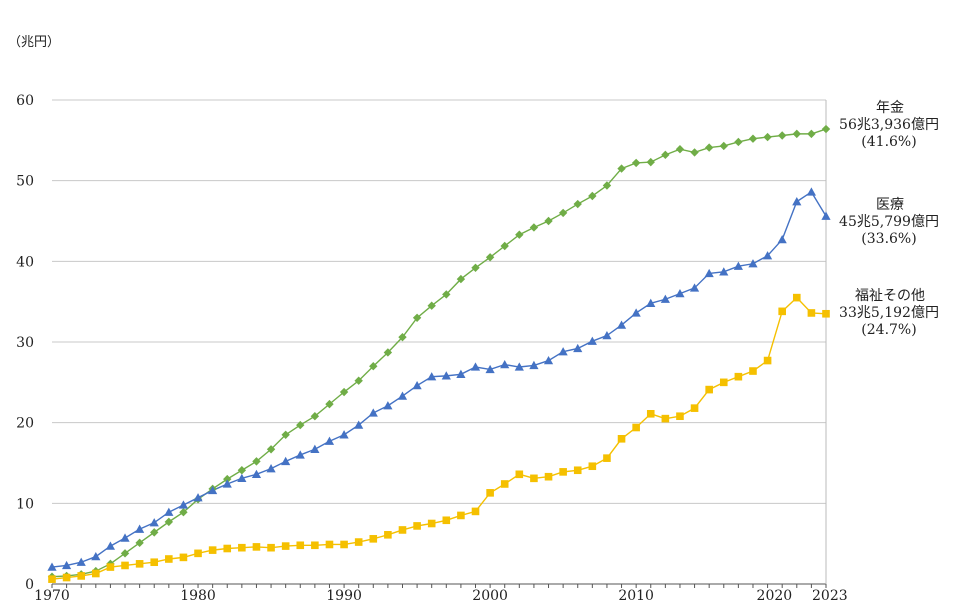  What do you see at coordinates (271, 547) in the screenshot?
I see `welfare-point-1985` at bounding box center [271, 547].